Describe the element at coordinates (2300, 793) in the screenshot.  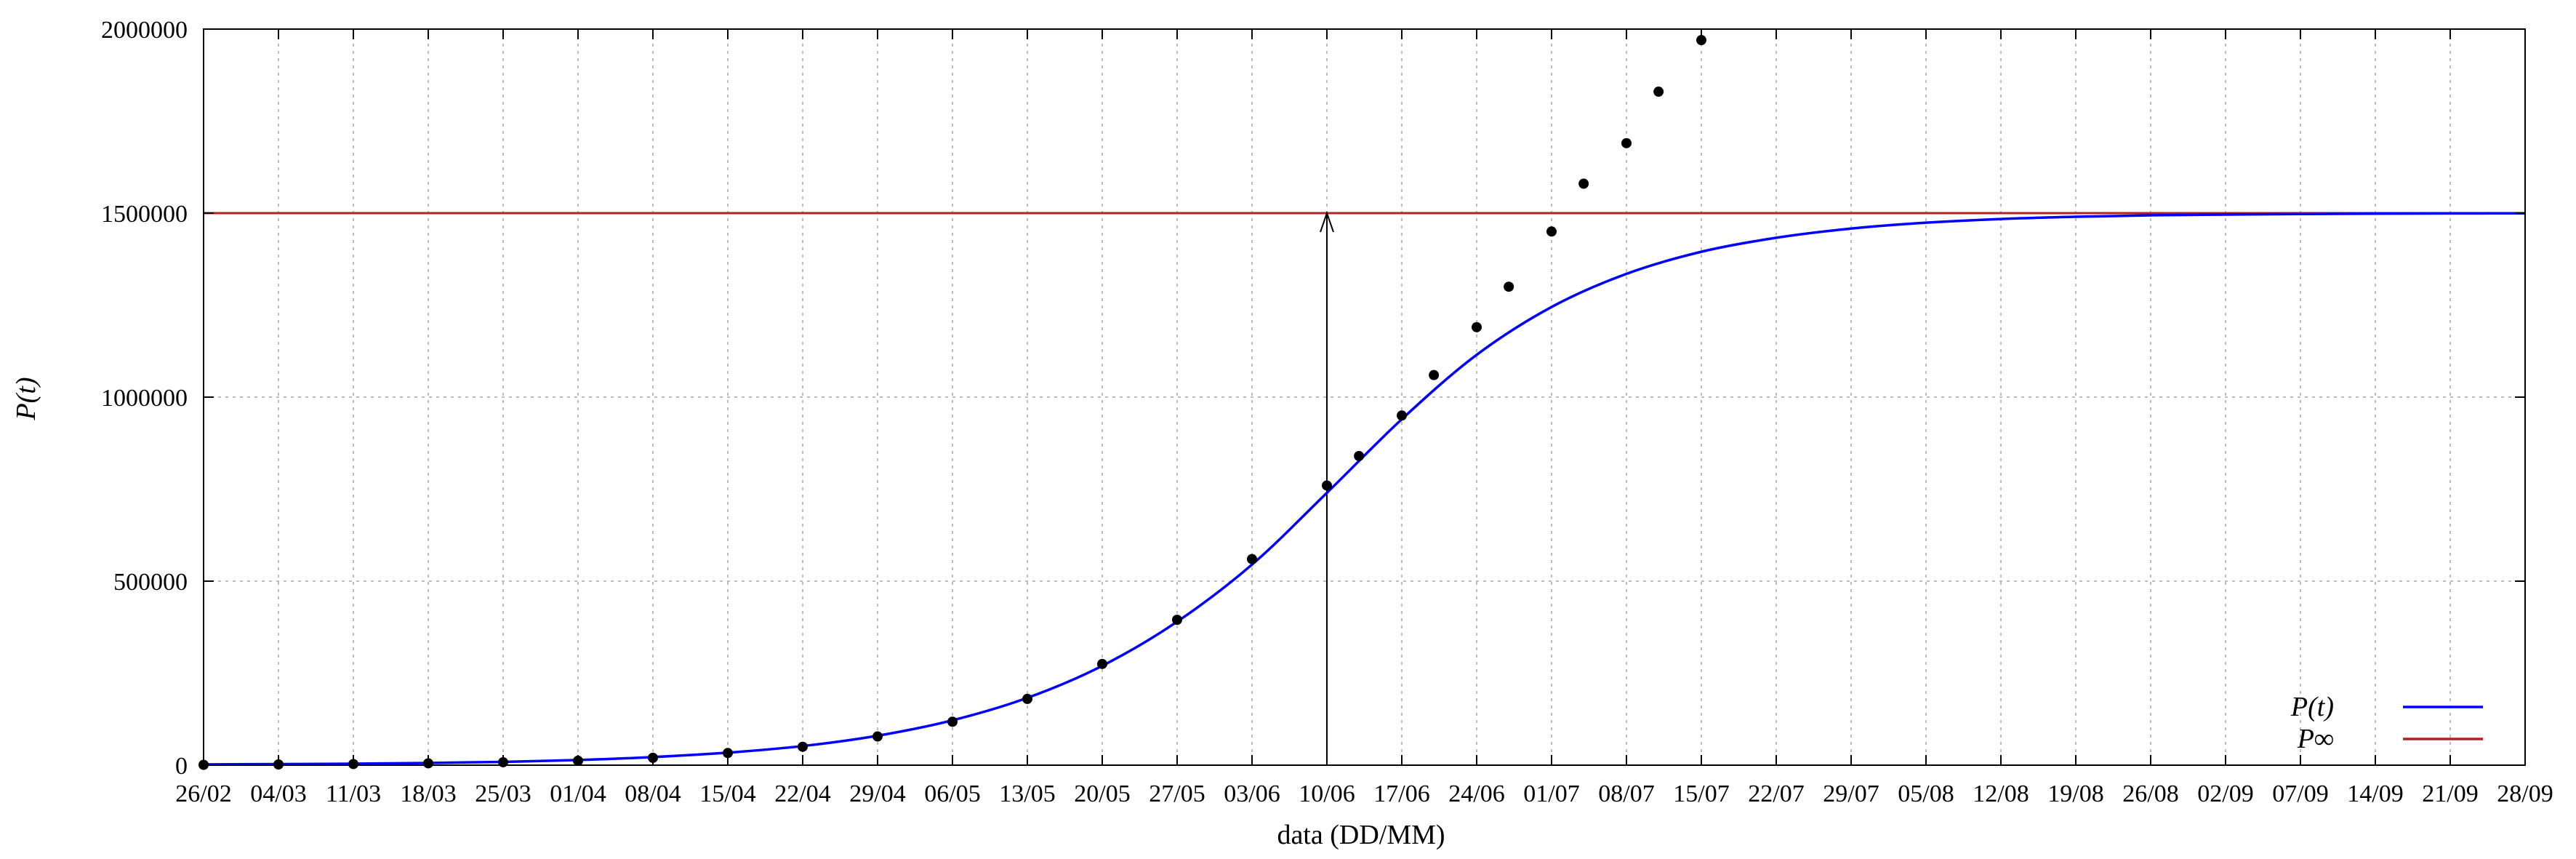
I see `x-tick-label: 07/09` at that location.